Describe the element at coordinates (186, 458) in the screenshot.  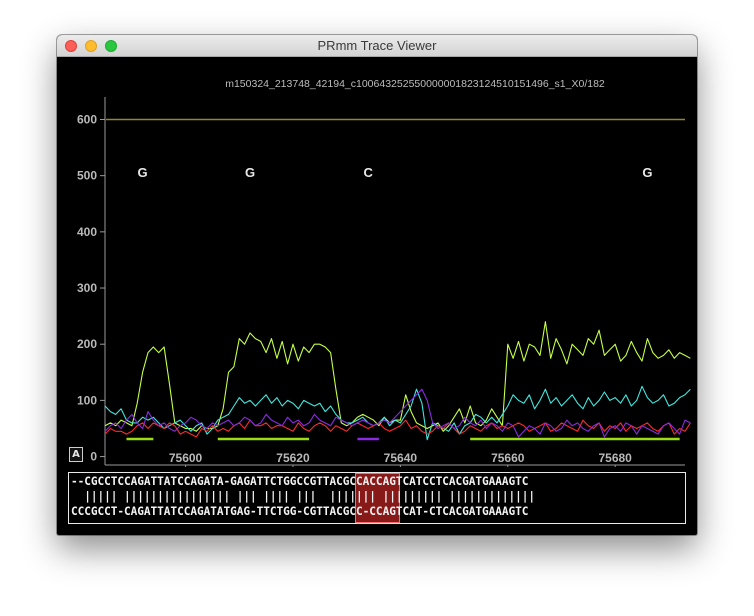
I see `x-tick-label: 75600` at that location.